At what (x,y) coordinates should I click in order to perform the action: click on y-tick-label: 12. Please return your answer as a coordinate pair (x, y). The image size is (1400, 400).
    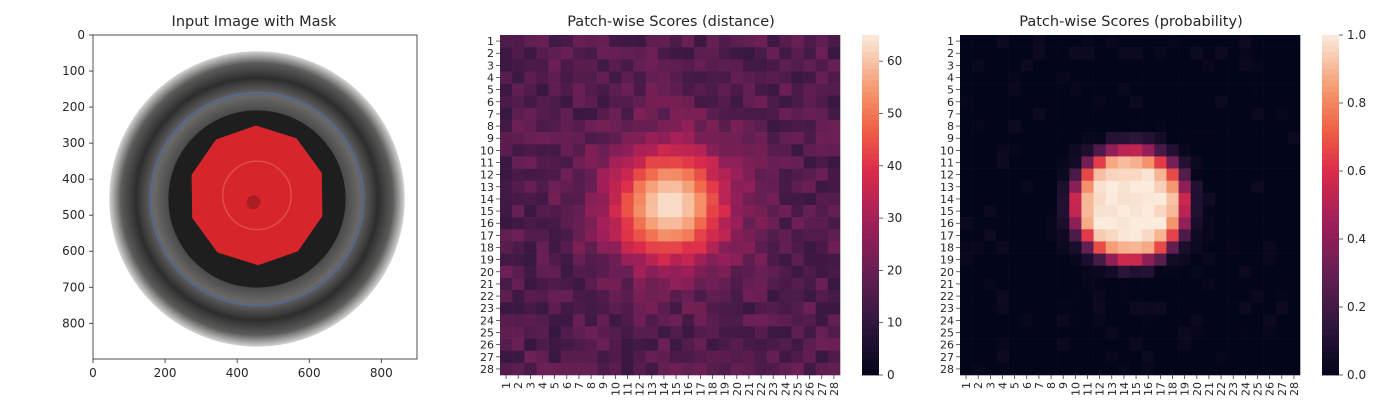
    Looking at the image, I should click on (947, 175).